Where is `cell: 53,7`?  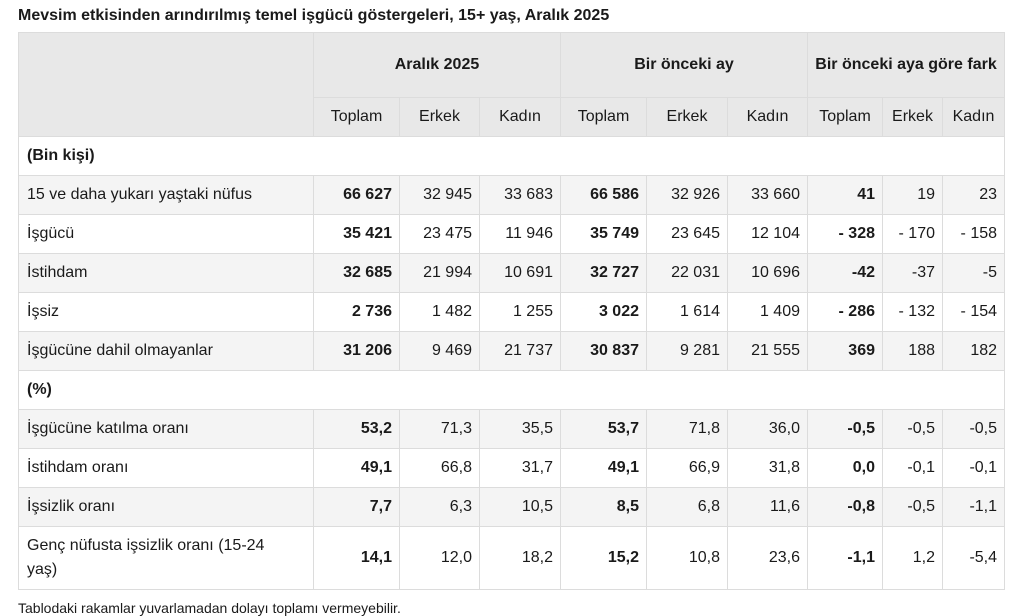 cell: 53,7 is located at coordinates (603, 429).